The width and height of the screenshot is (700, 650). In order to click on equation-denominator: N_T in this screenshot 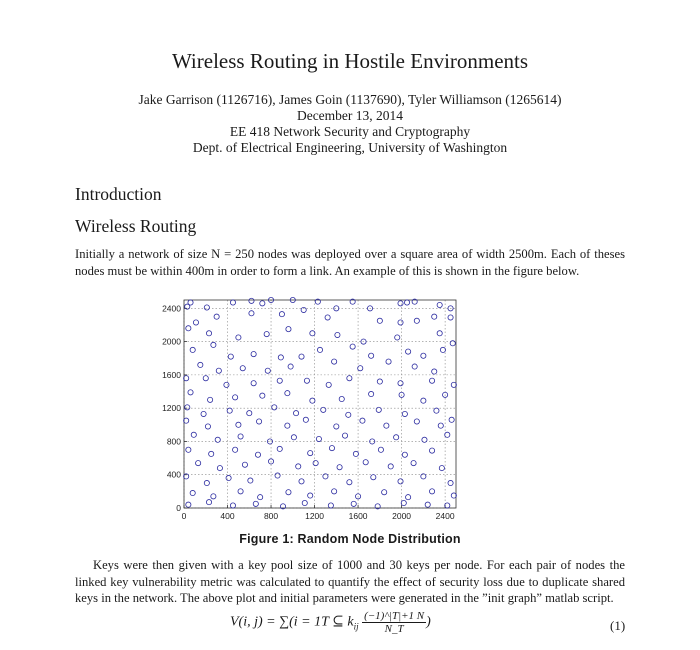, I will do `click(394, 629)`.